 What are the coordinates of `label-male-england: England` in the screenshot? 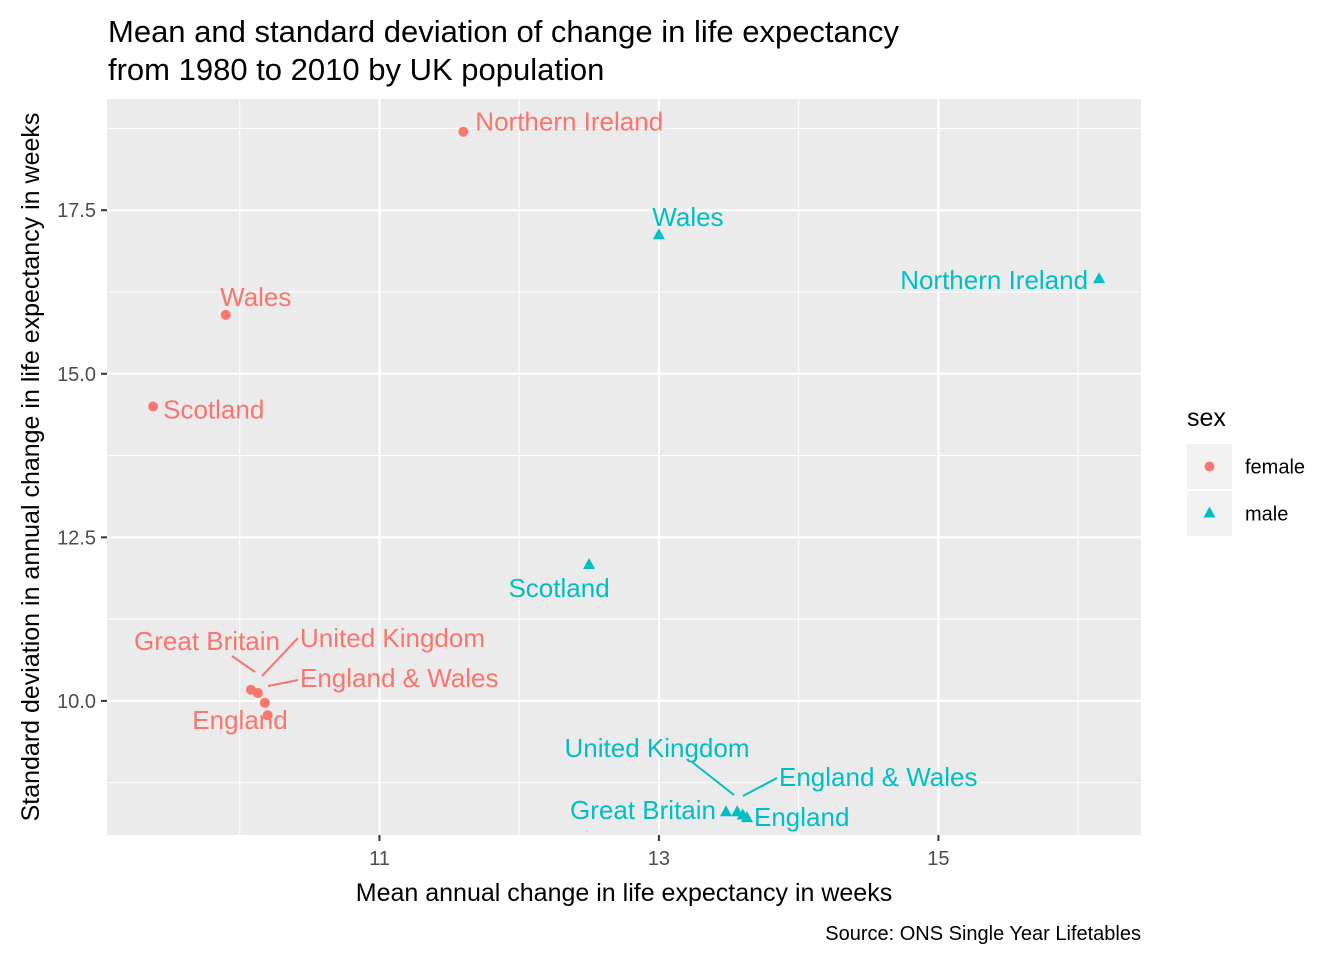 It's located at (801, 817).